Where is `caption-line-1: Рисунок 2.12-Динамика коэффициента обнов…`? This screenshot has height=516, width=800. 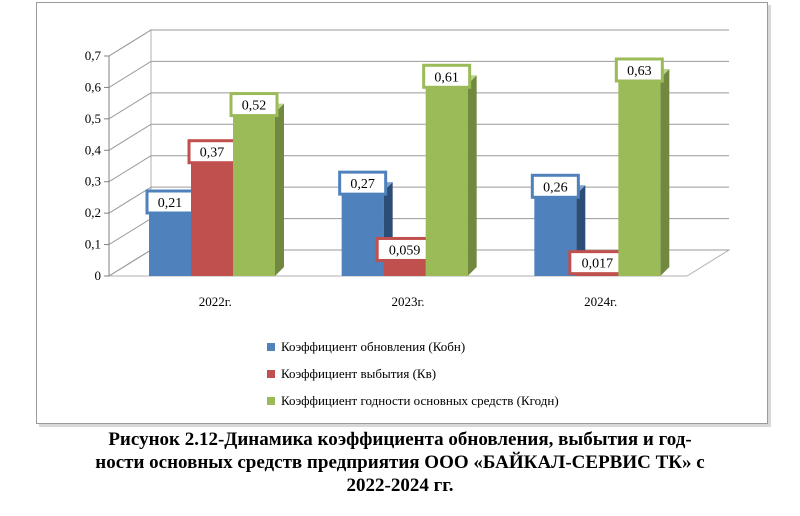 caption-line-1: Рисунок 2.12-Динамика коэффициента обнов… is located at coordinates (400, 439).